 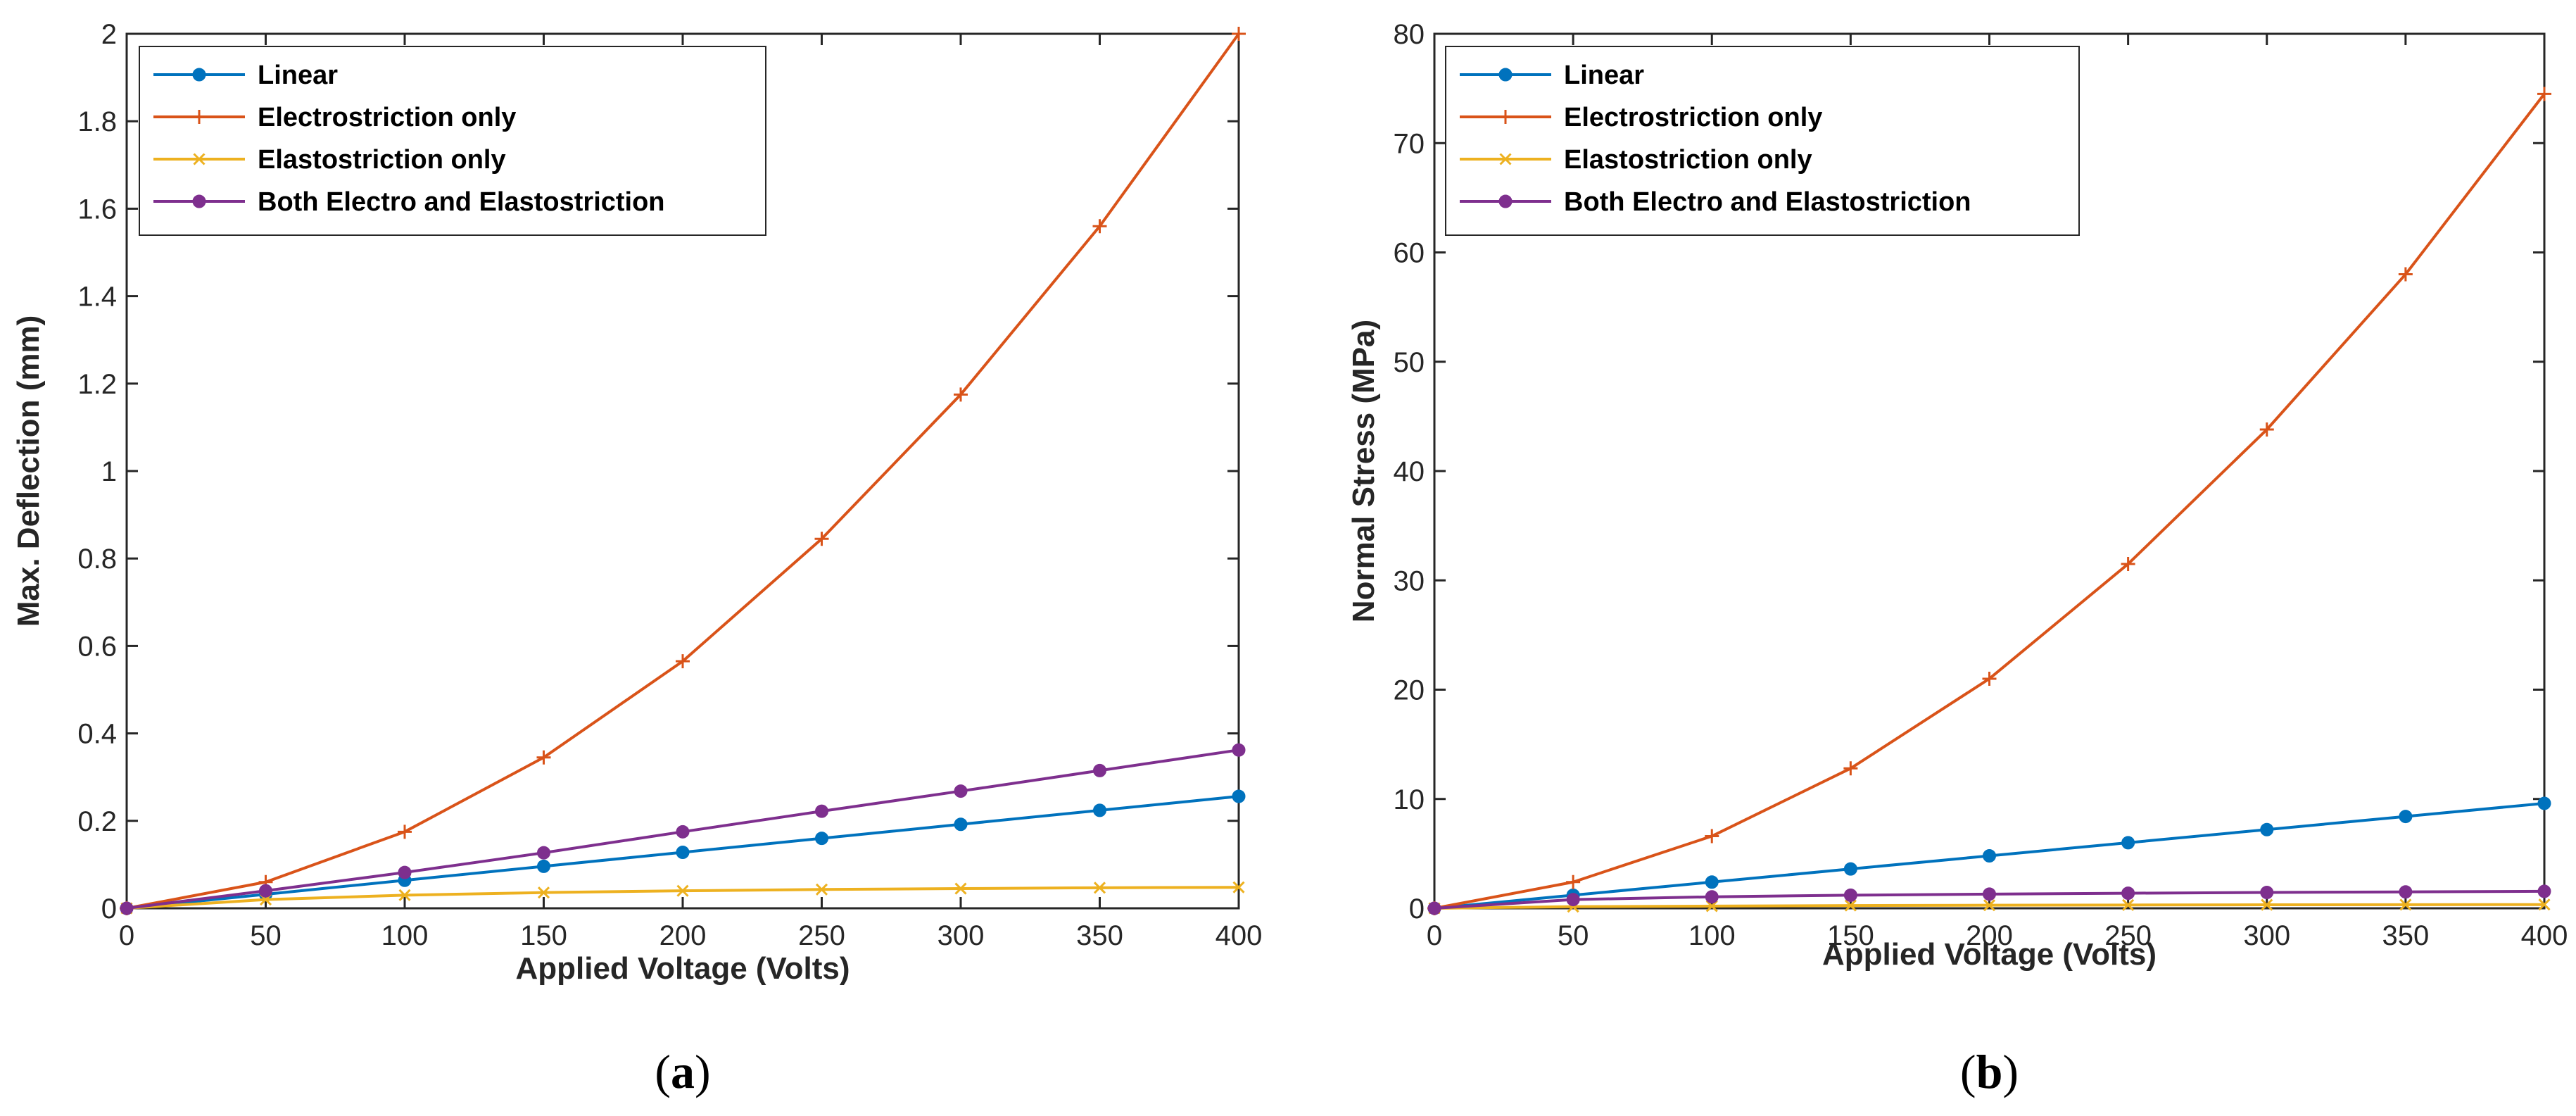 I want to click on y-tick-label: 0.6, so click(x=97, y=646).